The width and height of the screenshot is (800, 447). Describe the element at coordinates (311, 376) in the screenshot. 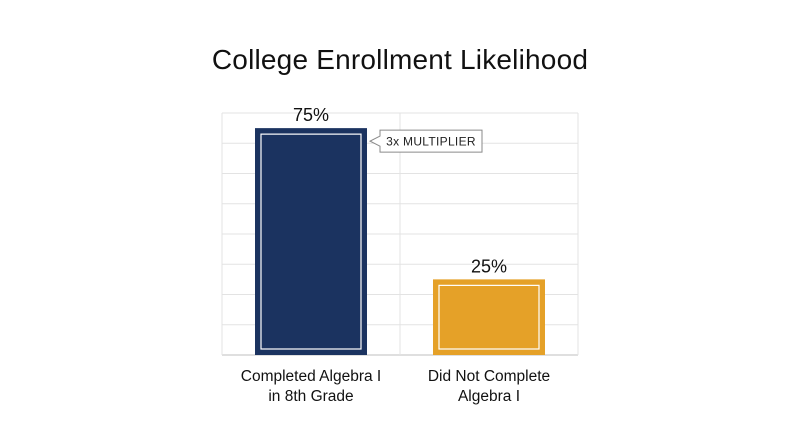

I see `category-label: Completed Algebra I` at that location.